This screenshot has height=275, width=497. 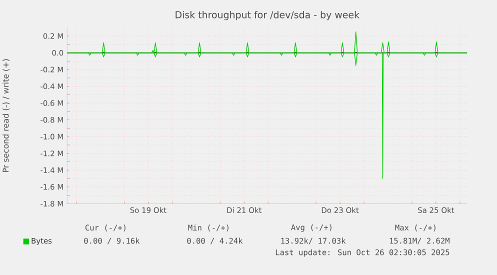 What do you see at coordinates (268, 15) in the screenshot?
I see `chart-title: Disk throughput for /dev/sda - by week` at bounding box center [268, 15].